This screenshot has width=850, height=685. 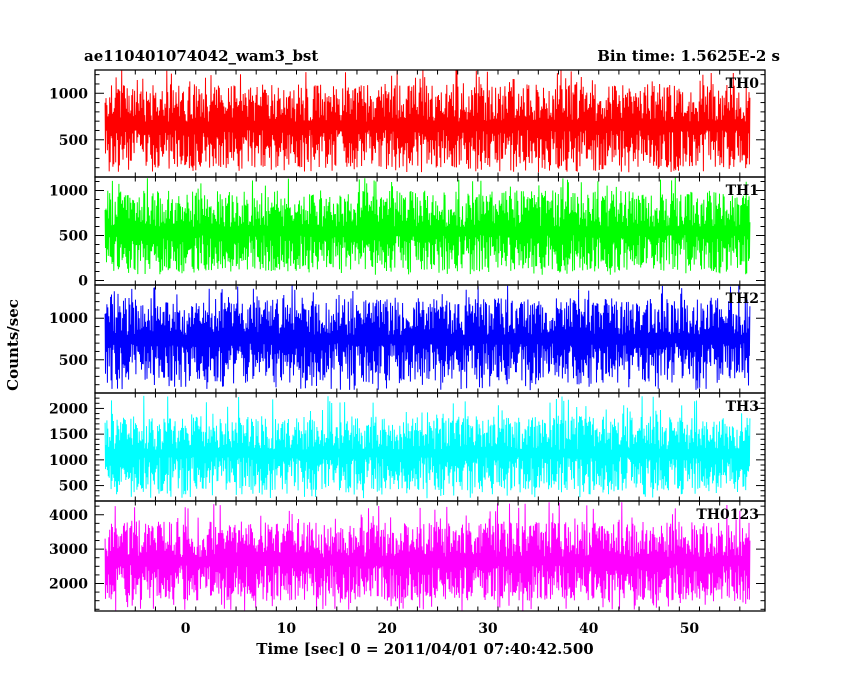 I want to click on y-tick-label-th2: 500, so click(x=73, y=361).